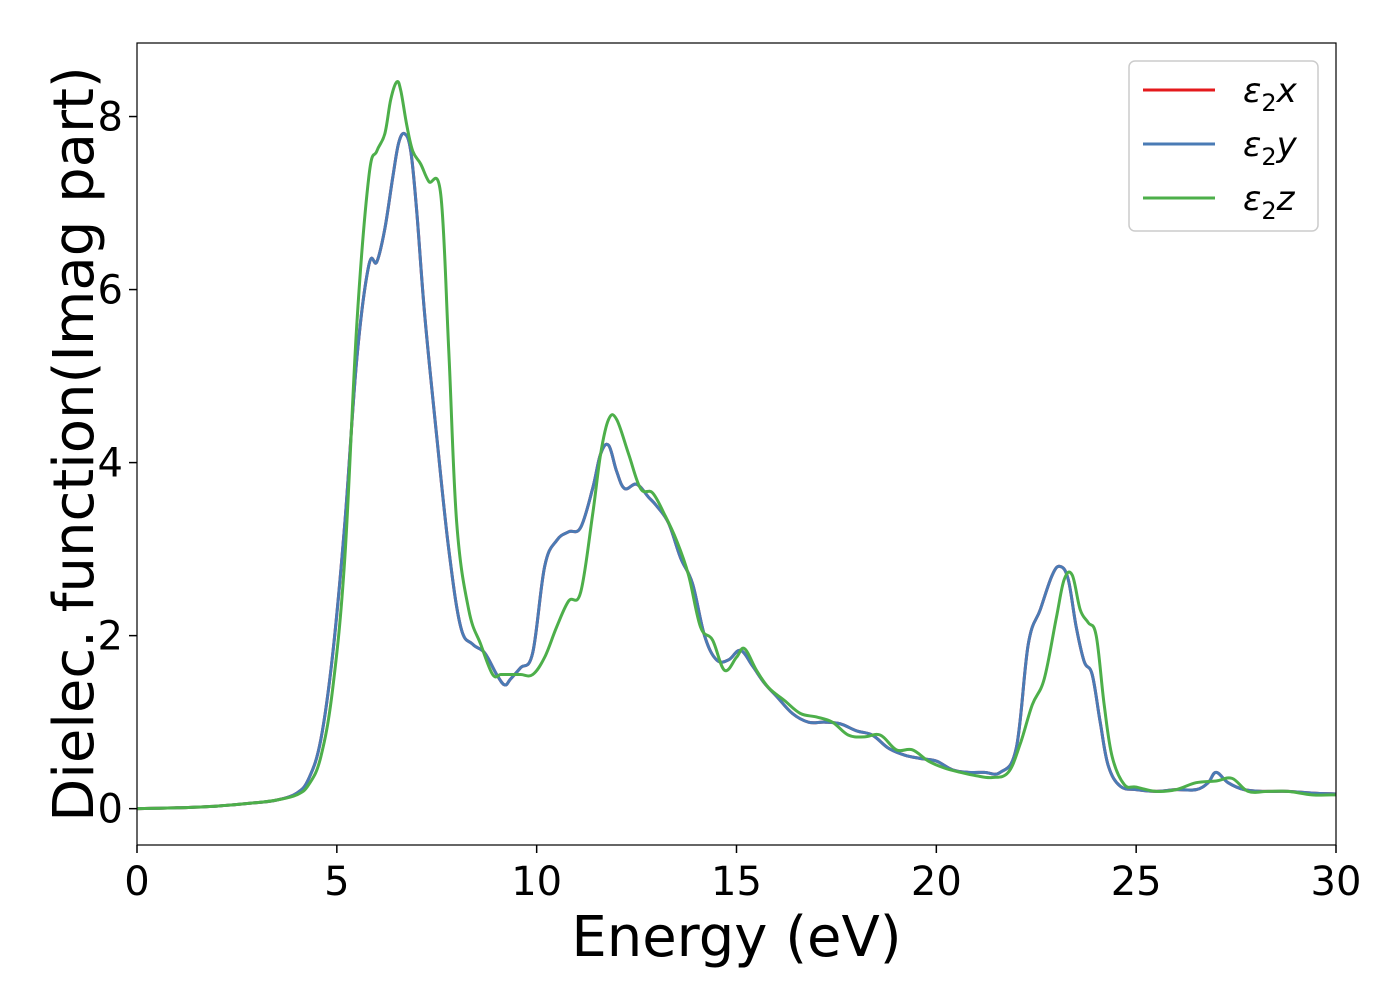 The height and width of the screenshot is (1000, 1400). I want to click on legend-label: ε2x, so click(1270, 94).